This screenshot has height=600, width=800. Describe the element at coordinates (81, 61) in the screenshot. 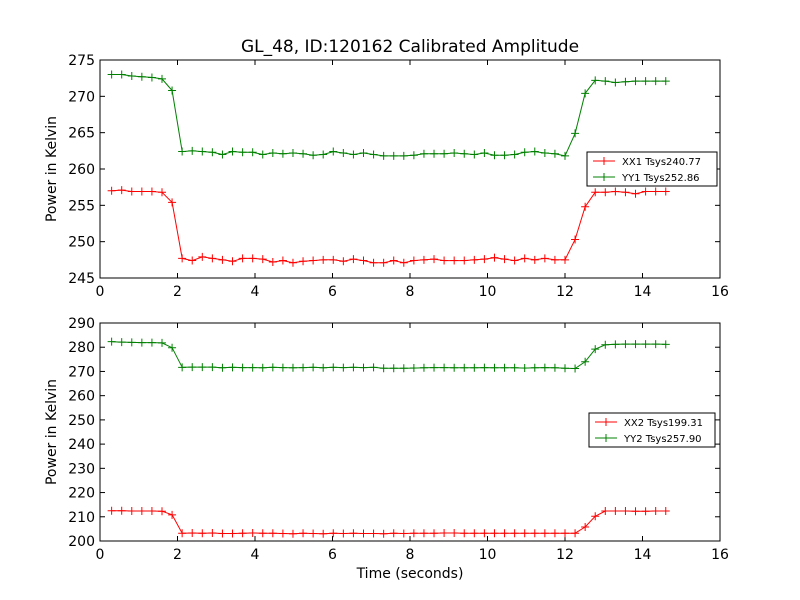

I see `y-tick-label: 275` at that location.